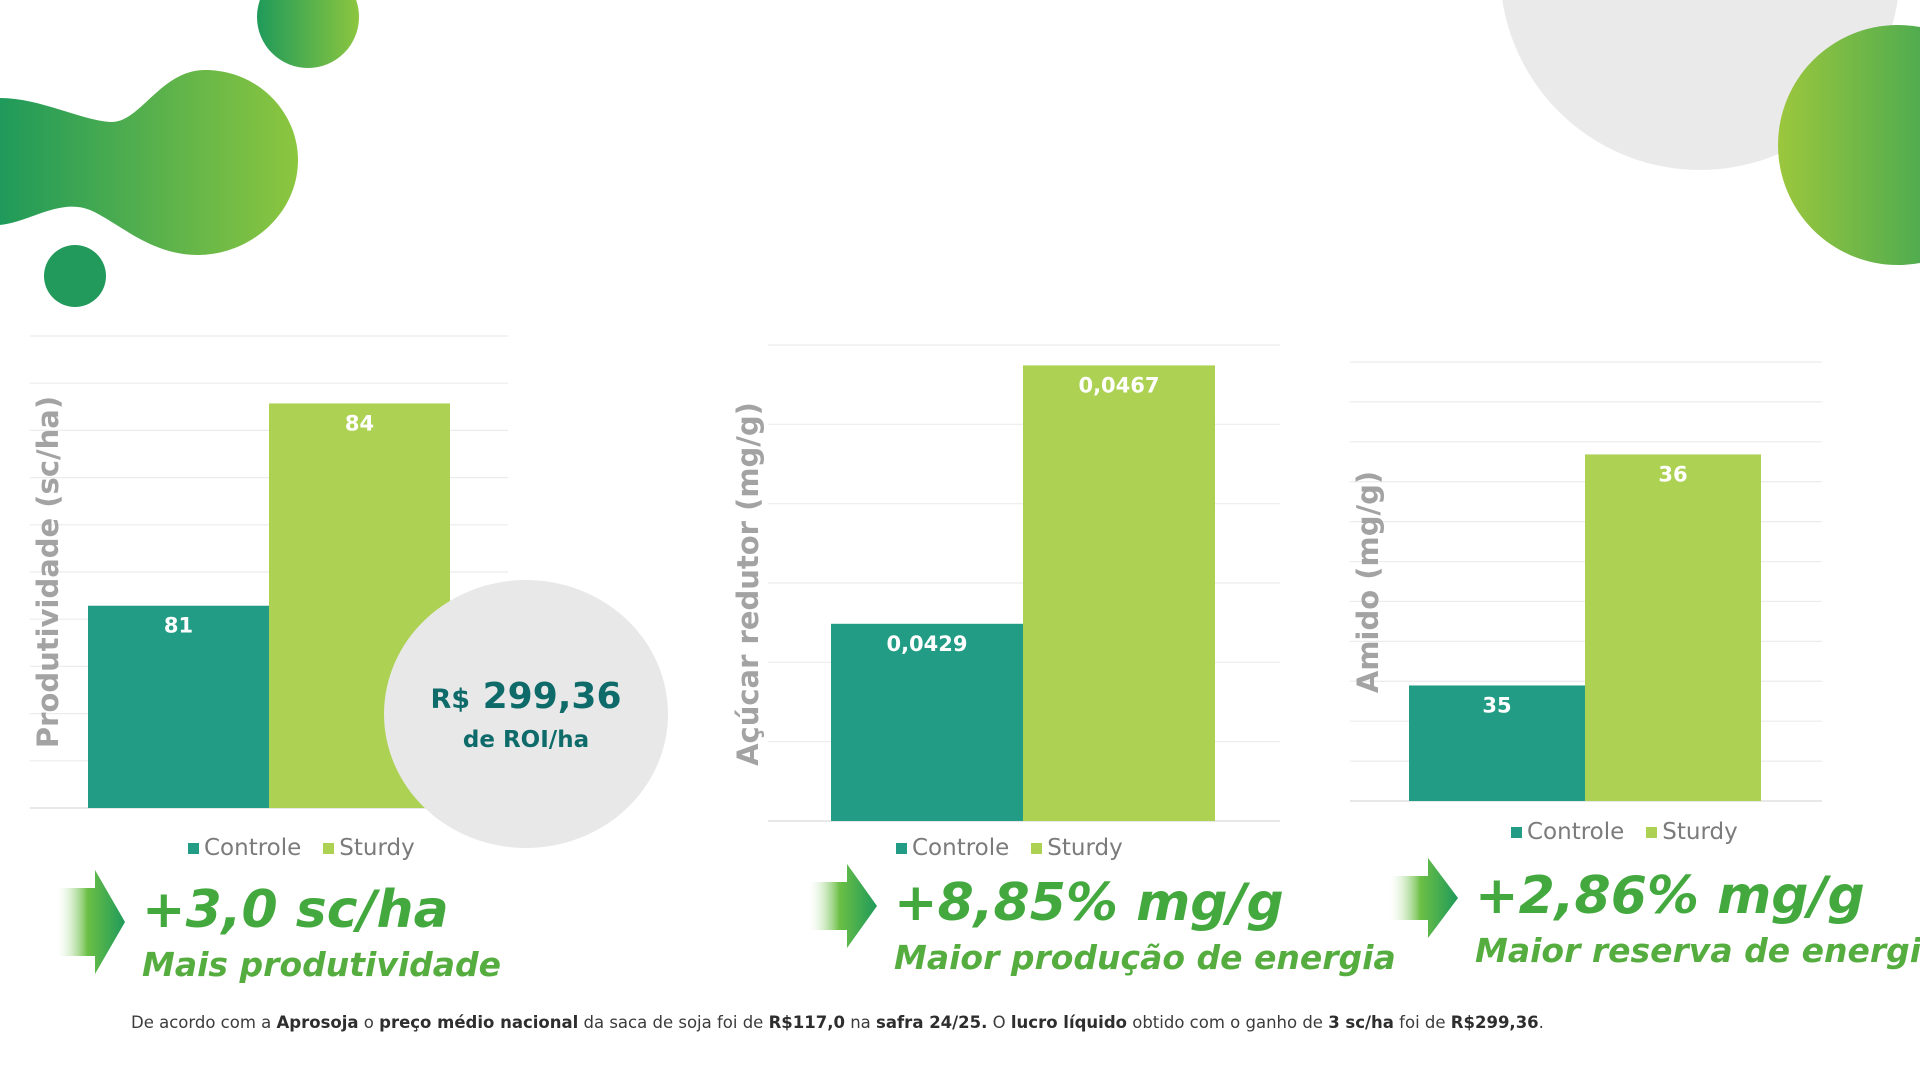 This screenshot has width=1920, height=1080. I want to click on roi-label: de ROI/ha, so click(526, 739).